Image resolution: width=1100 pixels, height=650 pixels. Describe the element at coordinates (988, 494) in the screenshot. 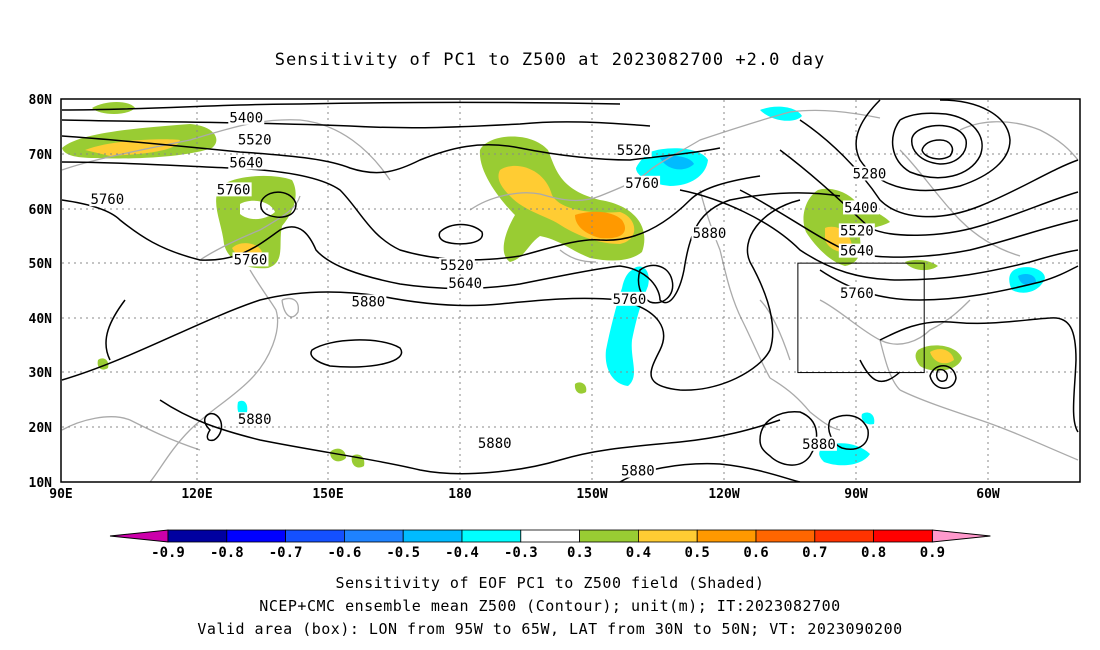

I see `lon-tick-label: 60W` at that location.